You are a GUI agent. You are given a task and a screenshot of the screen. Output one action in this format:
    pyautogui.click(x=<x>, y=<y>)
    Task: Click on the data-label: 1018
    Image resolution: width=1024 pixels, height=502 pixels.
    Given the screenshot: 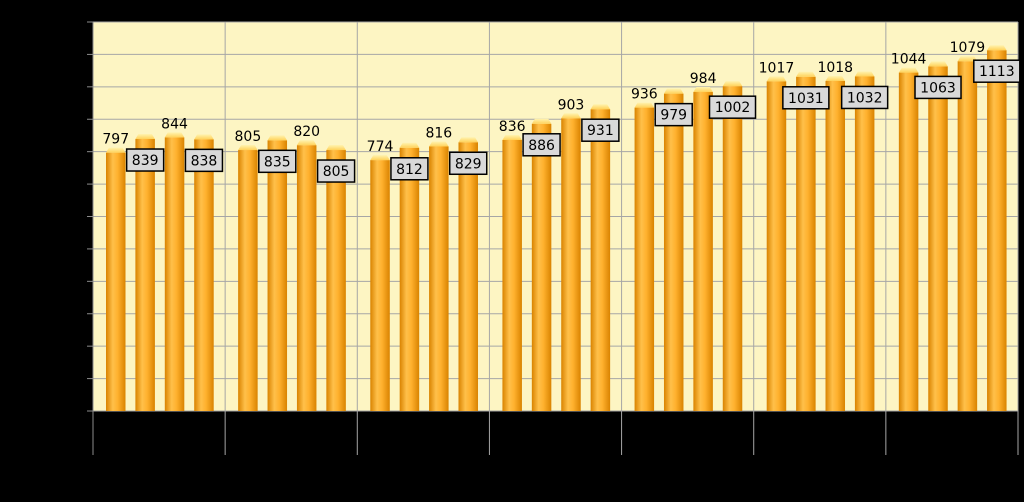 What is the action you would take?
    pyautogui.click(x=835, y=68)
    